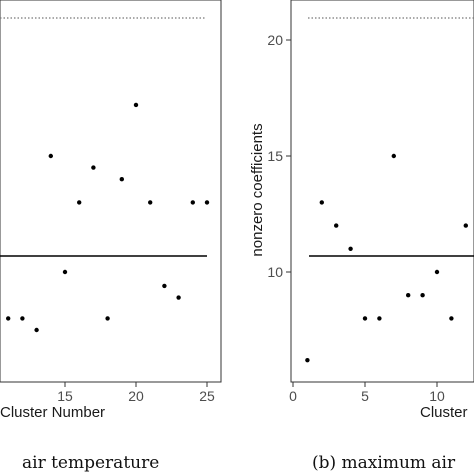 Image resolution: width=474 pixels, height=474 pixels. Describe the element at coordinates (444, 412) in the screenshot. I see `panel-b-x-axis-title: Cluster` at that location.